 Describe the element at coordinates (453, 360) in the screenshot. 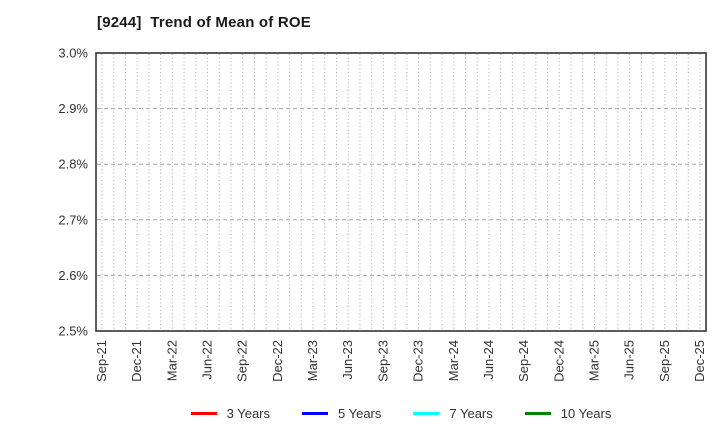

I see `x-tick-label: Mar-24` at that location.